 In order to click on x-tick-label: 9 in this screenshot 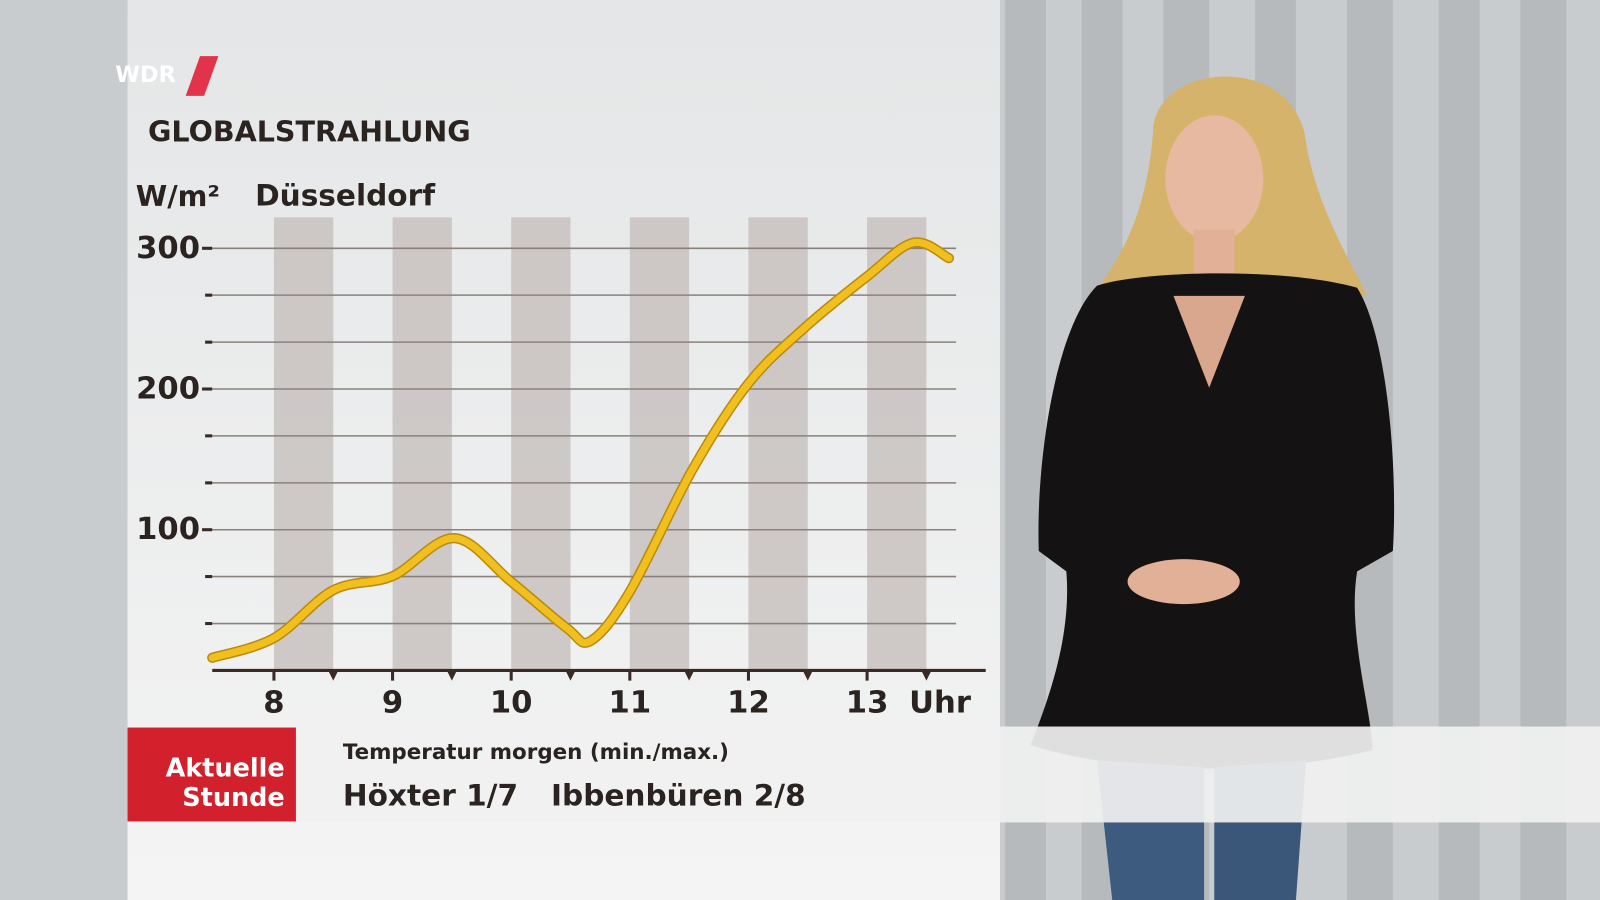, I will do `click(392, 703)`.